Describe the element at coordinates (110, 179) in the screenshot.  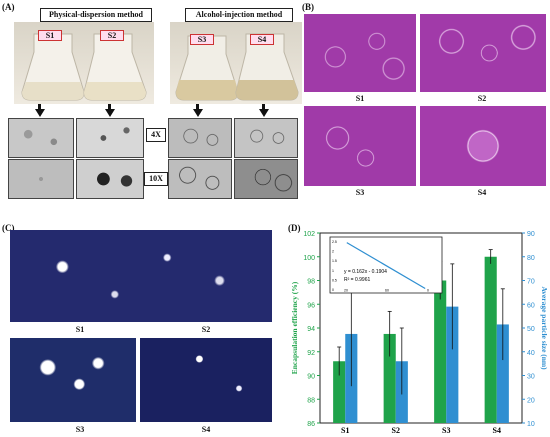
I see `micrograph-s2-10x` at that location.